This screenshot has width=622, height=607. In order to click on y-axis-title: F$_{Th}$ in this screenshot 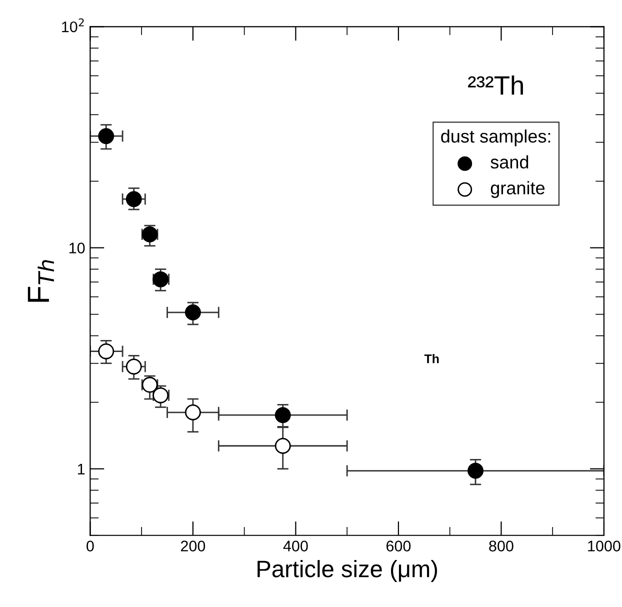, I will do `click(41, 281)`.